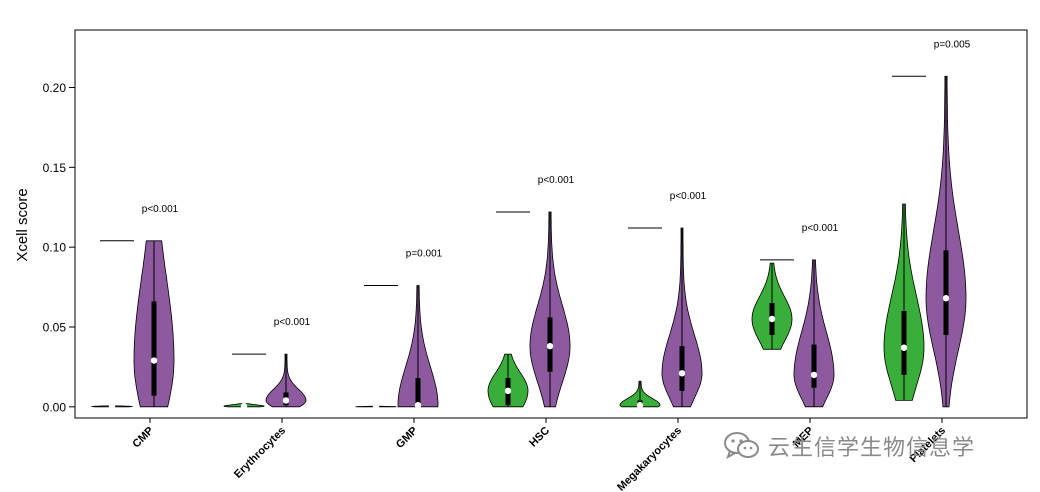 Image resolution: width=1040 pixels, height=492 pixels. I want to click on p-value-label: p=0.005, so click(952, 44).